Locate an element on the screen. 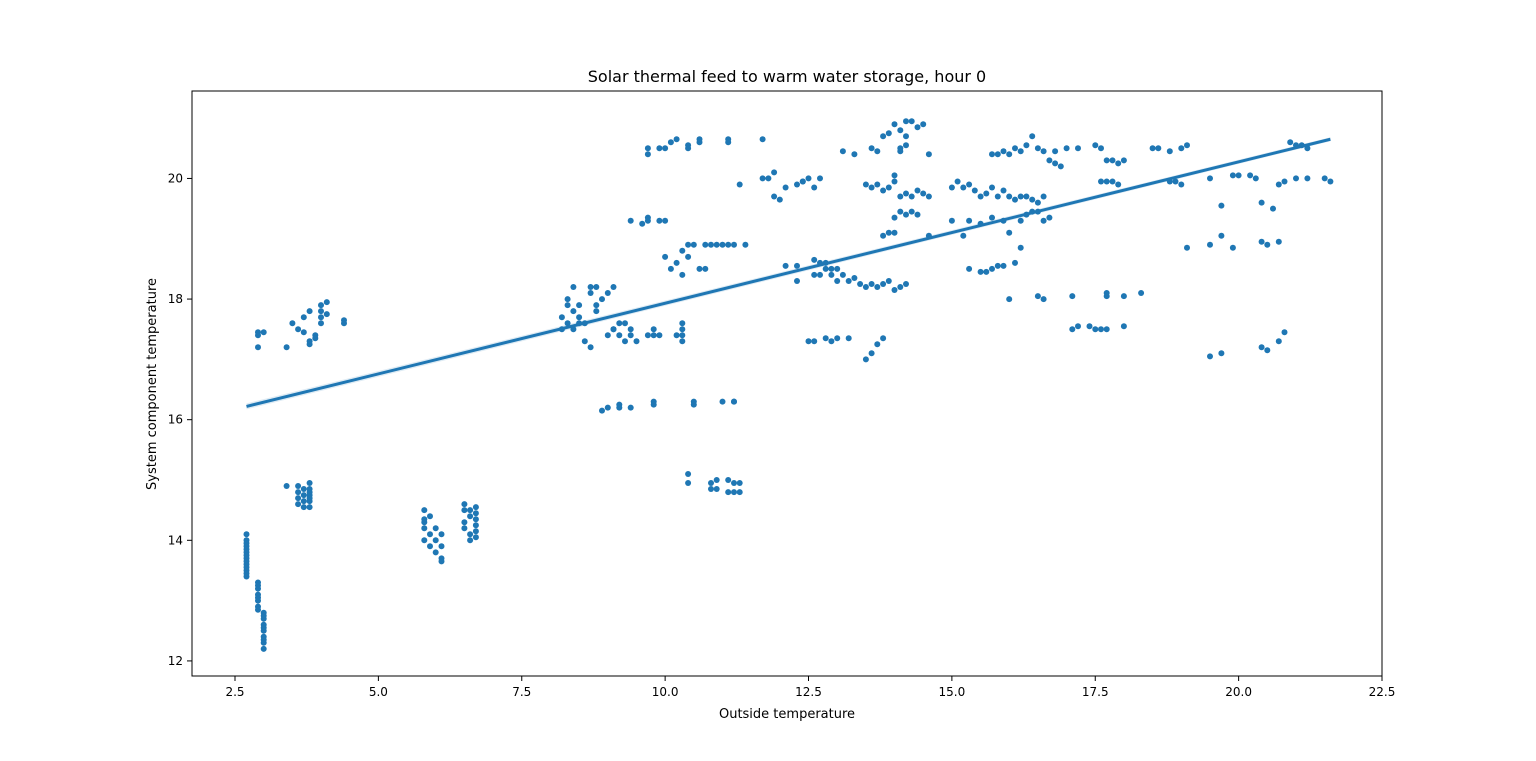 This screenshot has width=1536, height=761. x-axis-label: Outside temperature is located at coordinates (787, 714).